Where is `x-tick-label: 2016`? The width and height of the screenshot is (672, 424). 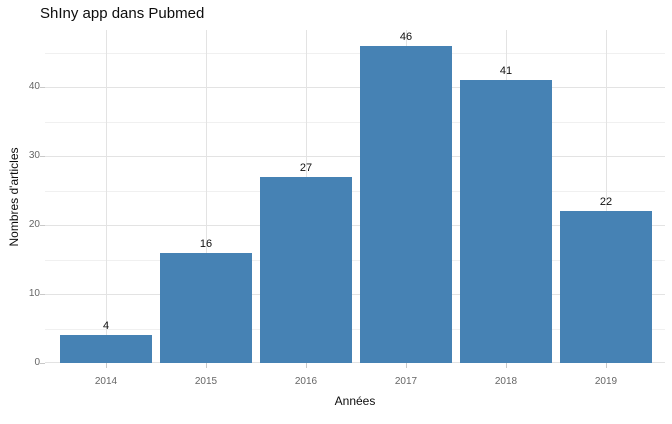
x-tick-label: 2016 is located at coordinates (306, 381).